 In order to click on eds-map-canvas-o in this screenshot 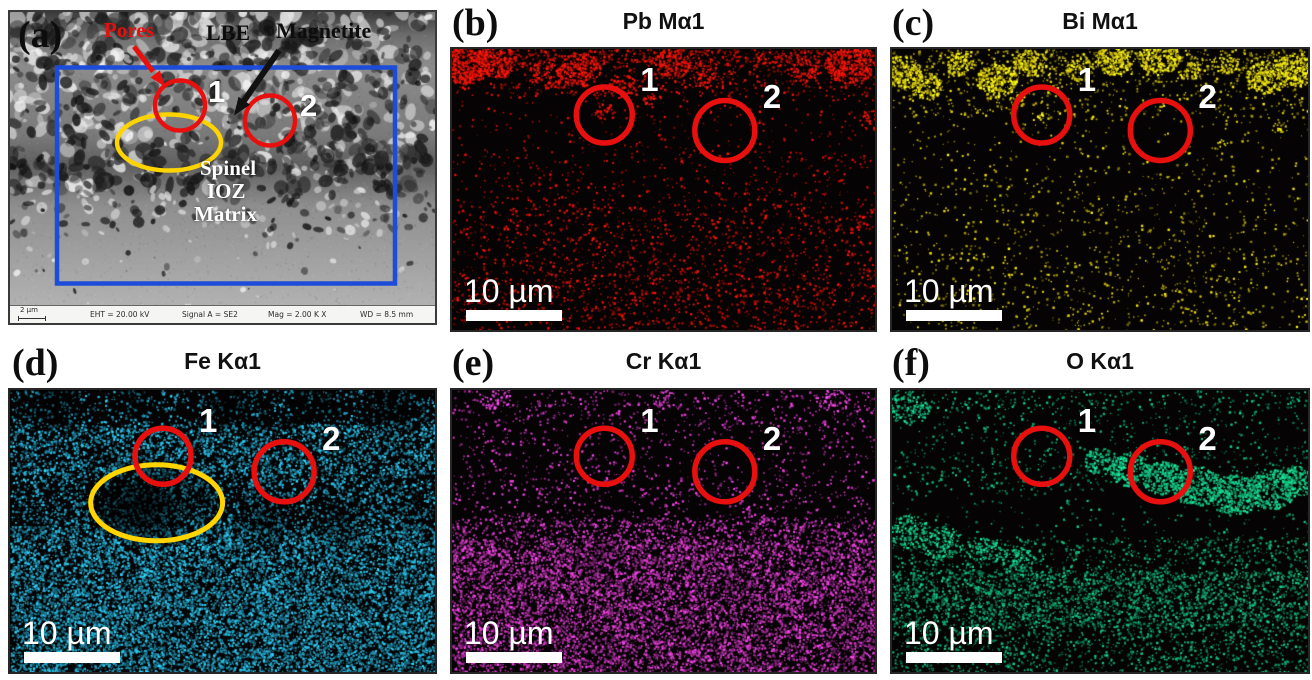, I will do `click(1100, 531)`.